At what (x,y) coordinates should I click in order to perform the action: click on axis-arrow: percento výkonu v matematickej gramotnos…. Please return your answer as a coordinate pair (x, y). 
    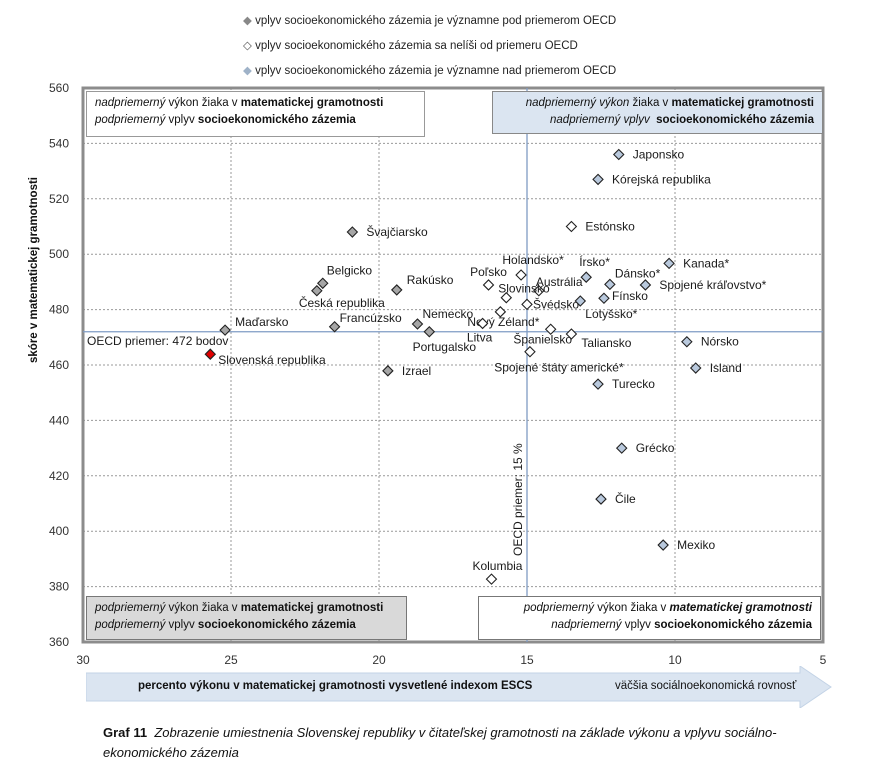
    Looking at the image, I should click on (459, 687).